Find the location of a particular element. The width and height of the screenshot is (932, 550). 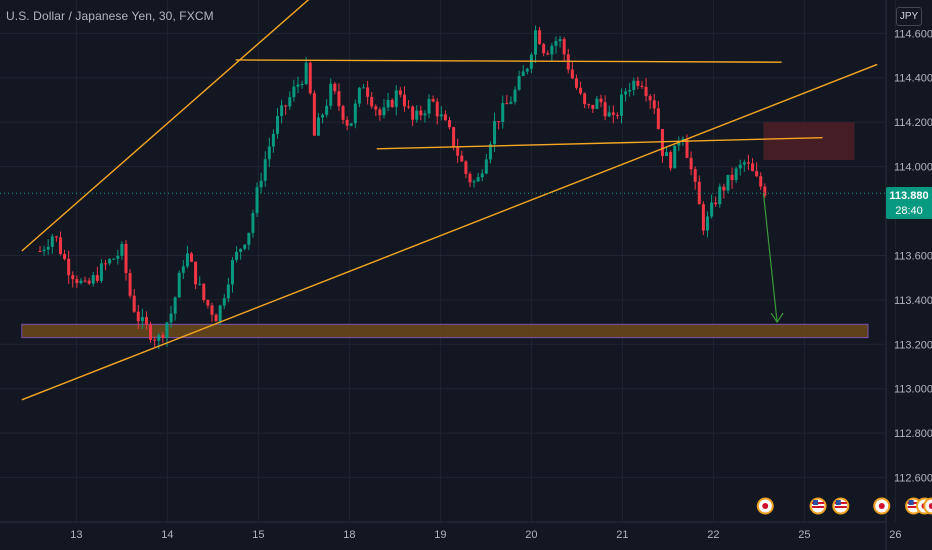

range-bottom is located at coordinates (599, 143).